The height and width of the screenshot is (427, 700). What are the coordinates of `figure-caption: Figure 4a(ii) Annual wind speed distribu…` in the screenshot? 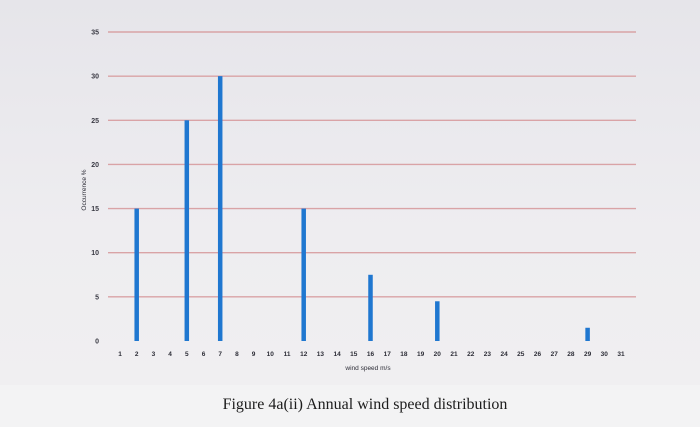 It's located at (365, 404).